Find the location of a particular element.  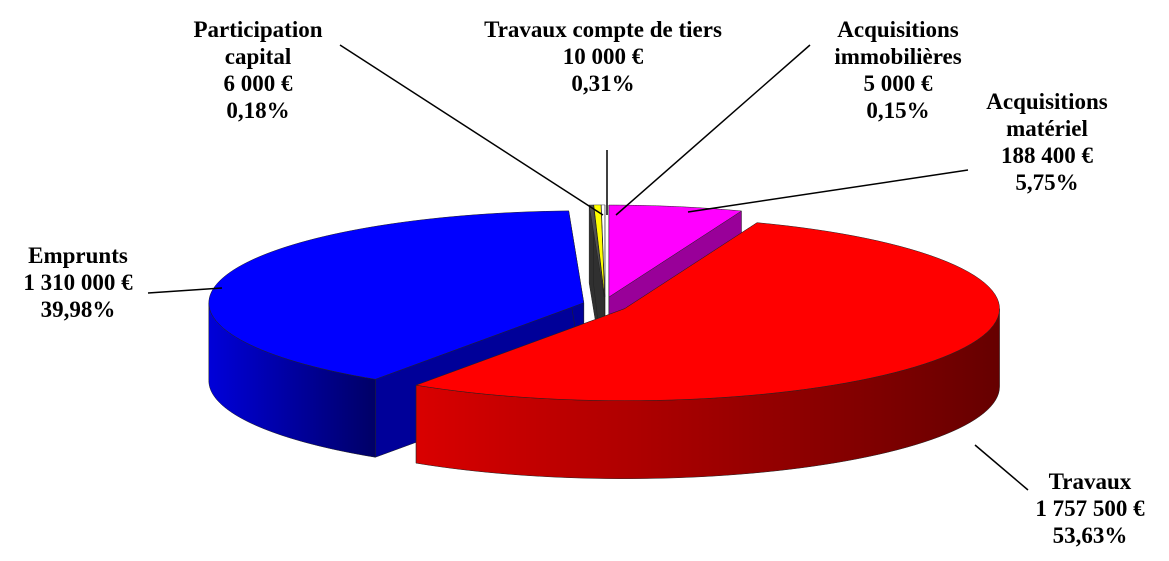

label-name: Acquisitions matériel is located at coordinates (1047, 115).